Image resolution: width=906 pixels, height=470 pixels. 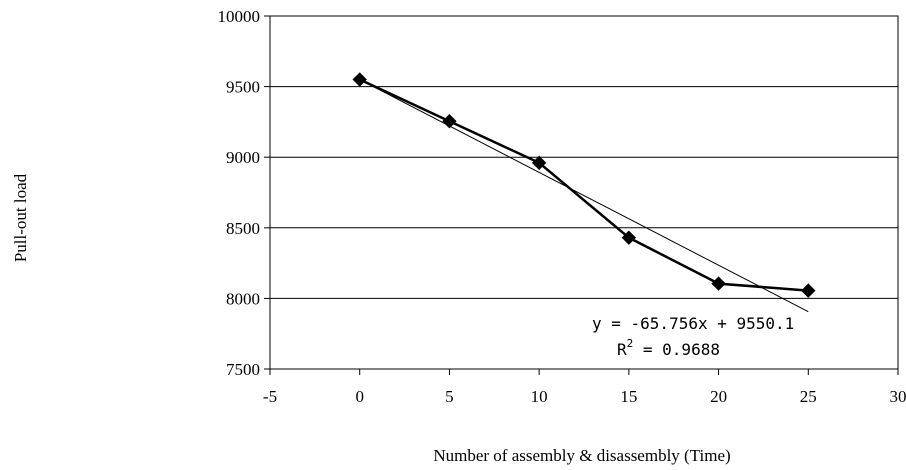 What do you see at coordinates (243, 228) in the screenshot?
I see `y-tick-label: 8500` at bounding box center [243, 228].